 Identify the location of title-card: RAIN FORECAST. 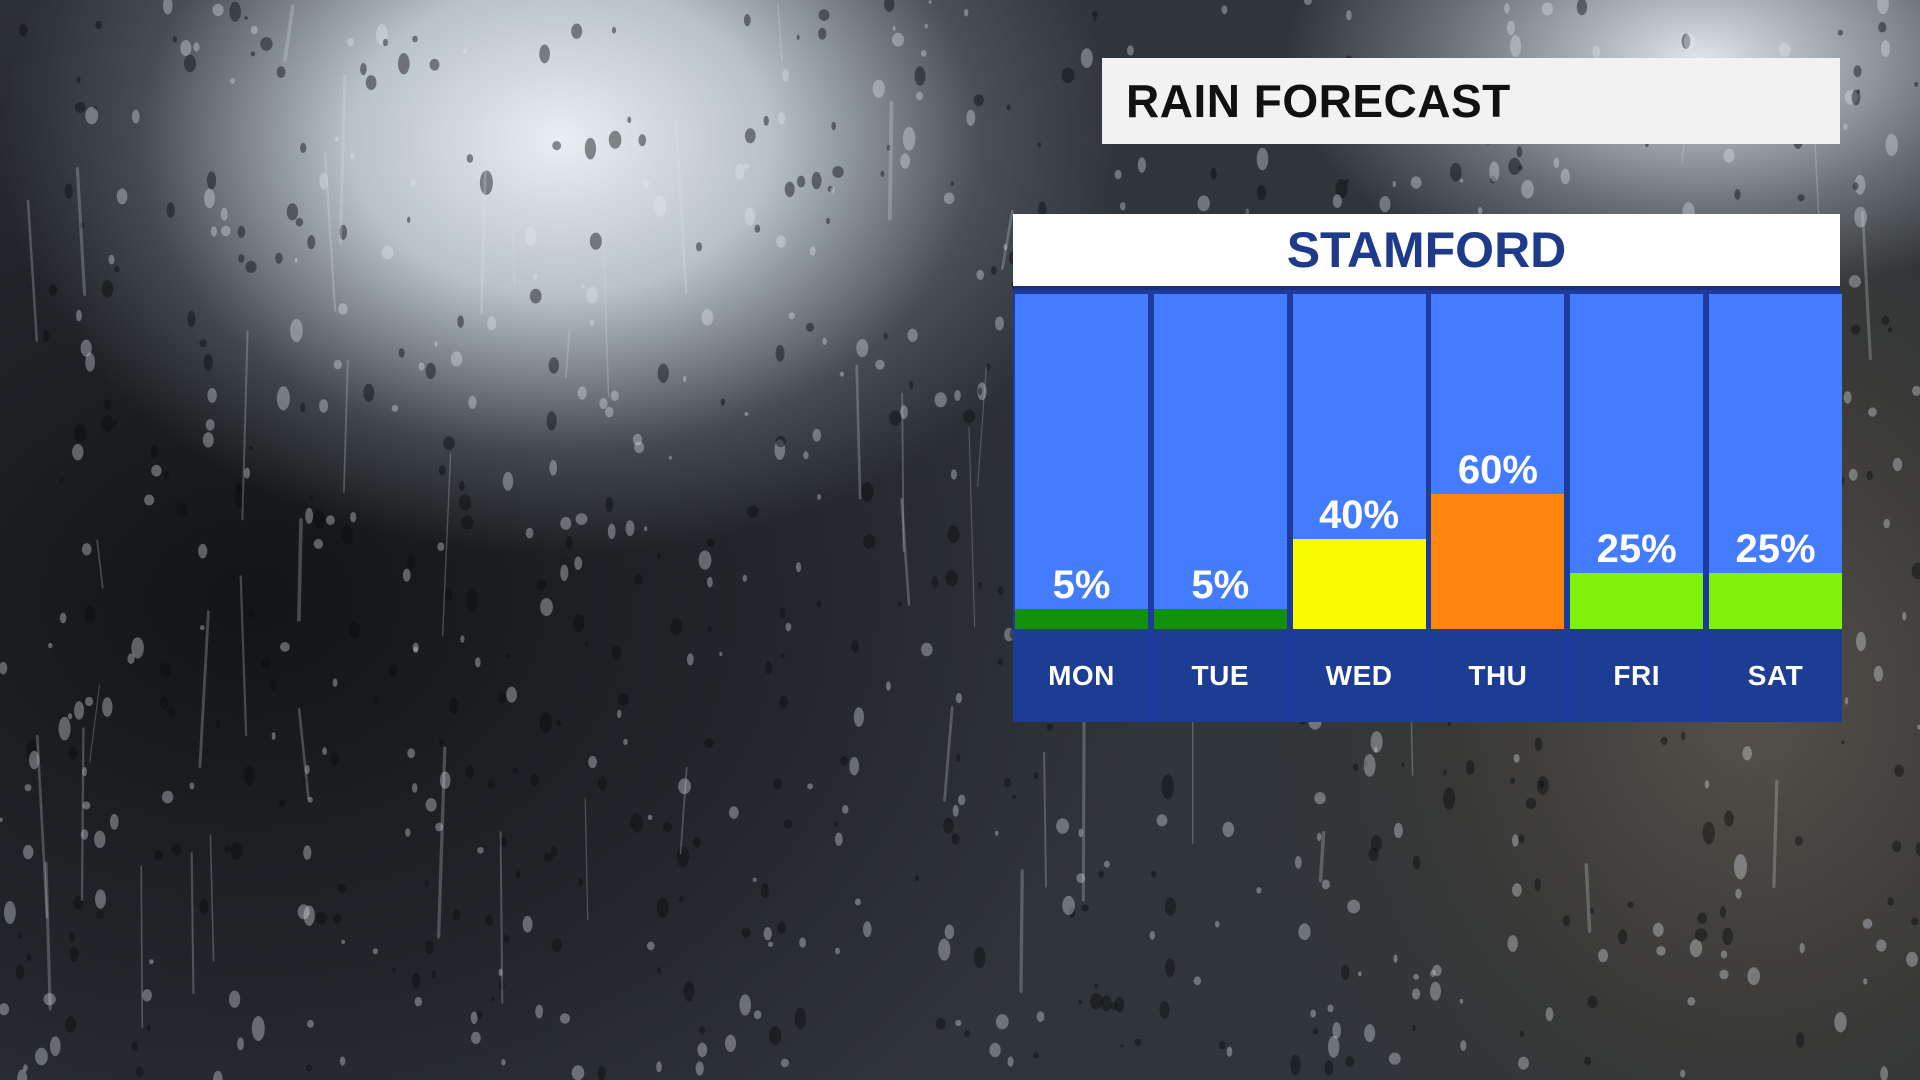
(1471, 101).